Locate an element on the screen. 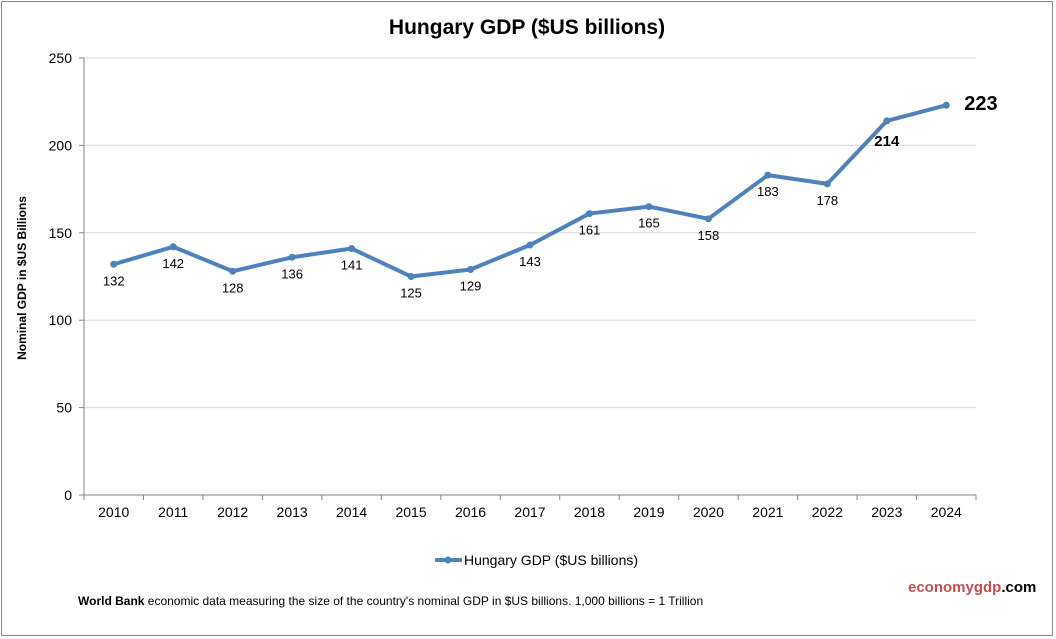 The height and width of the screenshot is (639, 1056). legend: Hungary GDP ($US billions) is located at coordinates (536, 560).